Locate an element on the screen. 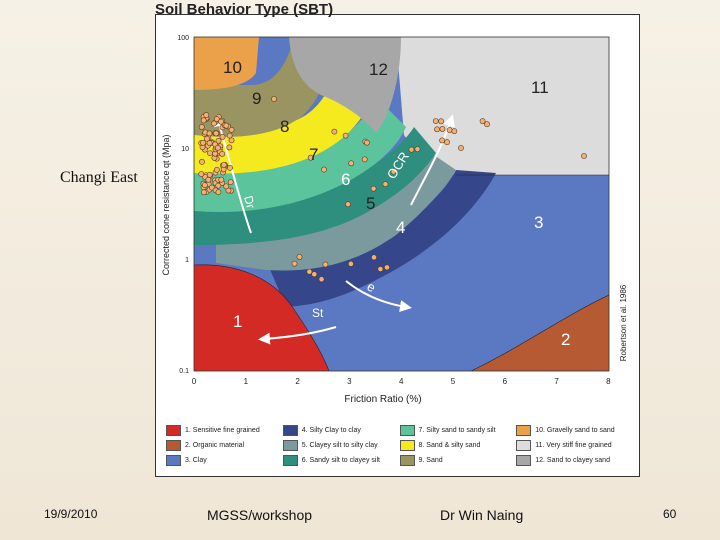 The image size is (720, 540). legend-item-zone-3: 3. Clay is located at coordinates (223, 460).